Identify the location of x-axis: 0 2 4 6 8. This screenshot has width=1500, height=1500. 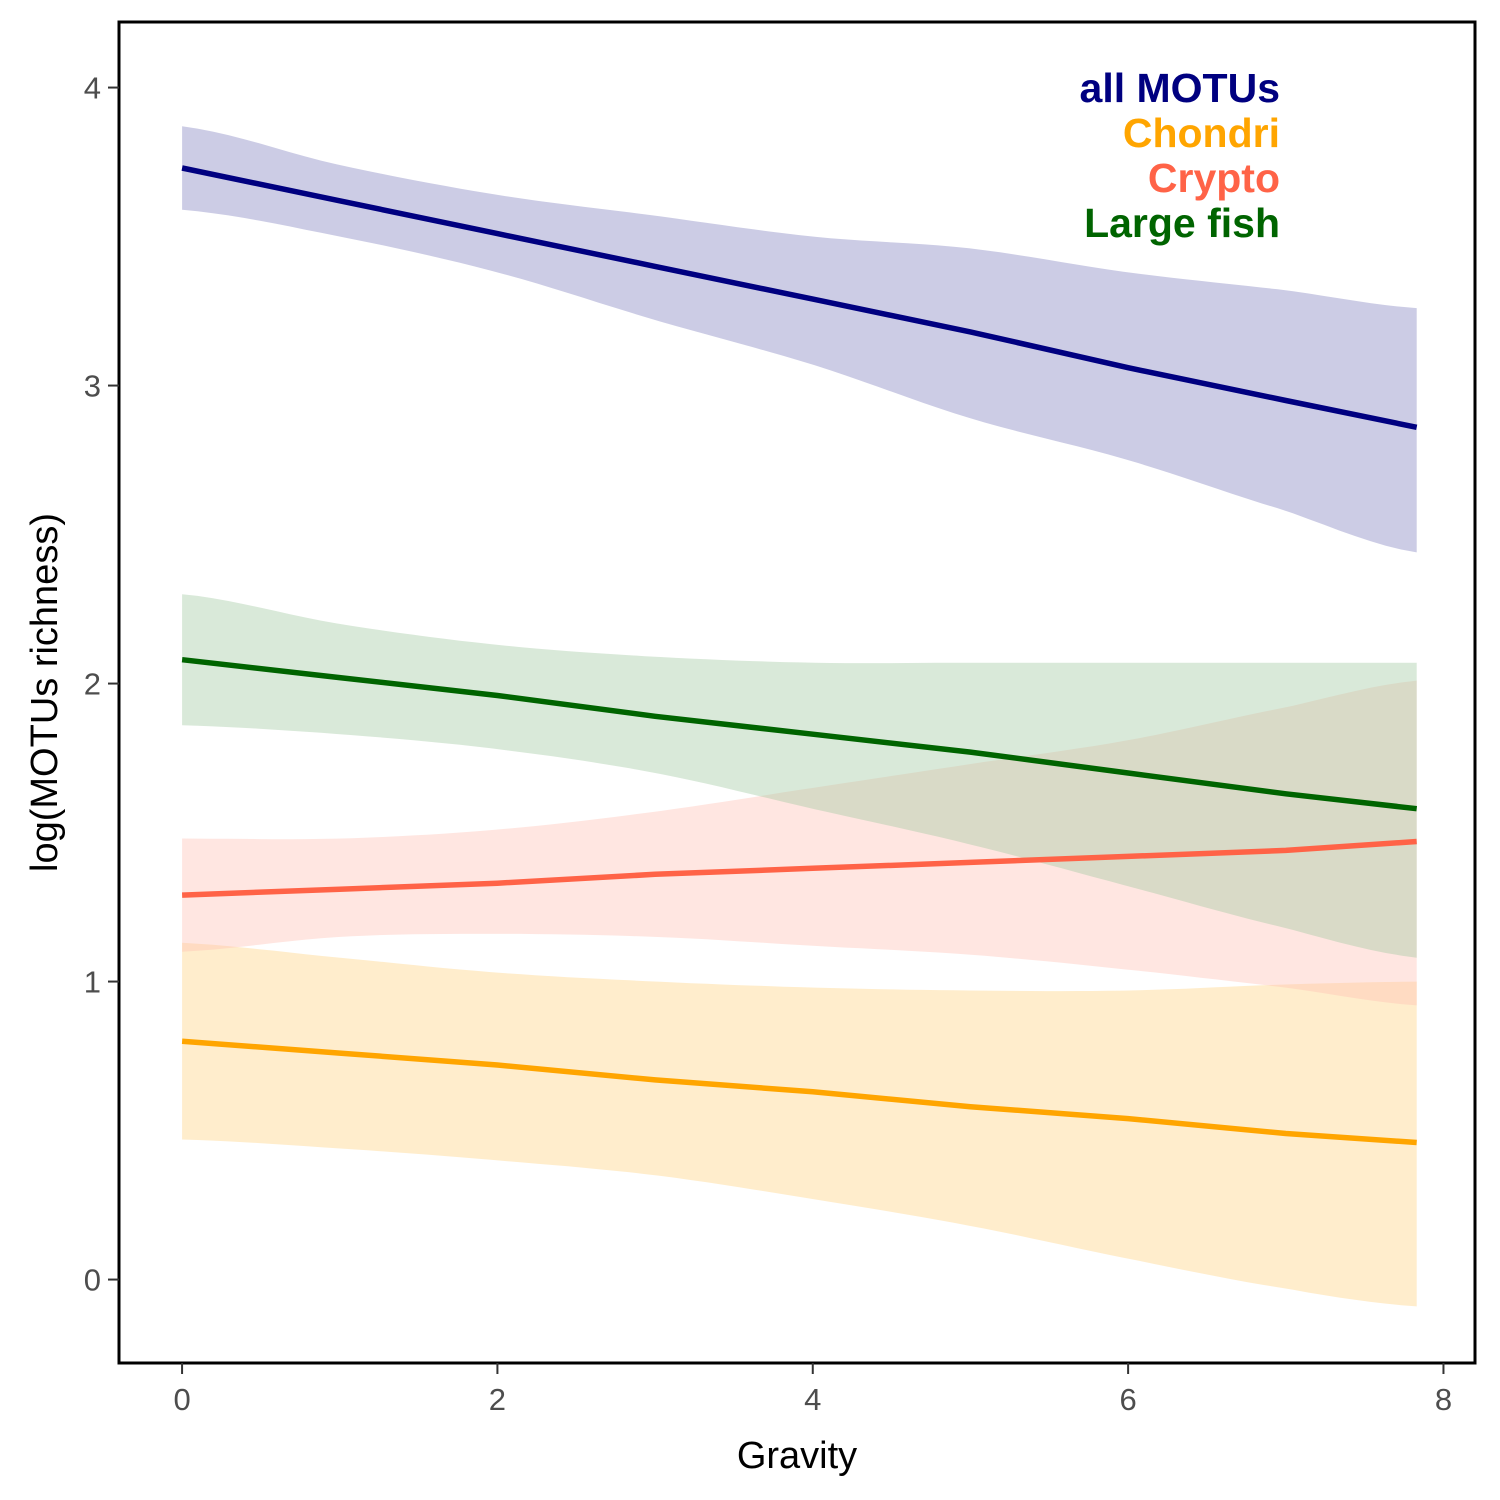
(812, 1390).